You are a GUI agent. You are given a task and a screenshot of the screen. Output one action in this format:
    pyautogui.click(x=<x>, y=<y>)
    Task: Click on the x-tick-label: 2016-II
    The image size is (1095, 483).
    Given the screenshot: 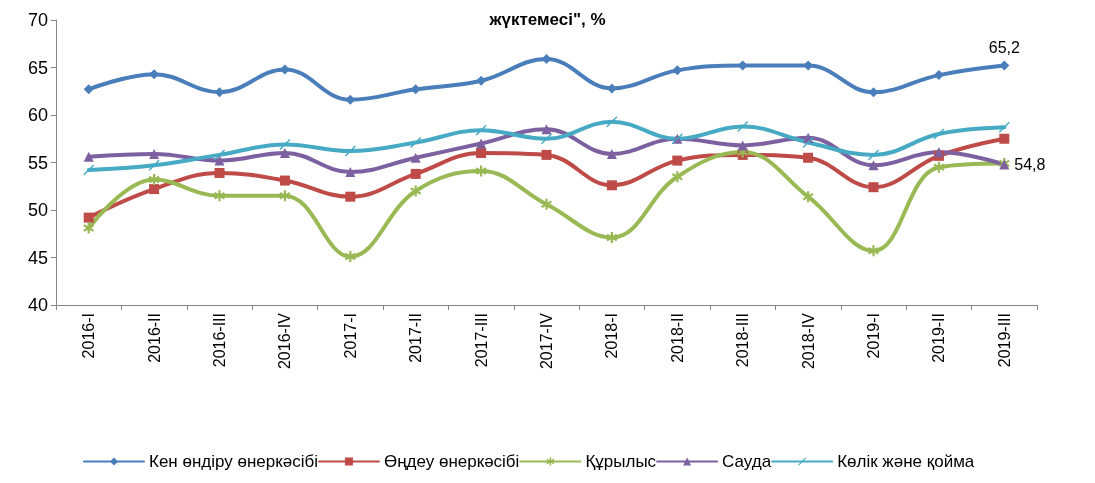 What is the action you would take?
    pyautogui.click(x=154, y=338)
    